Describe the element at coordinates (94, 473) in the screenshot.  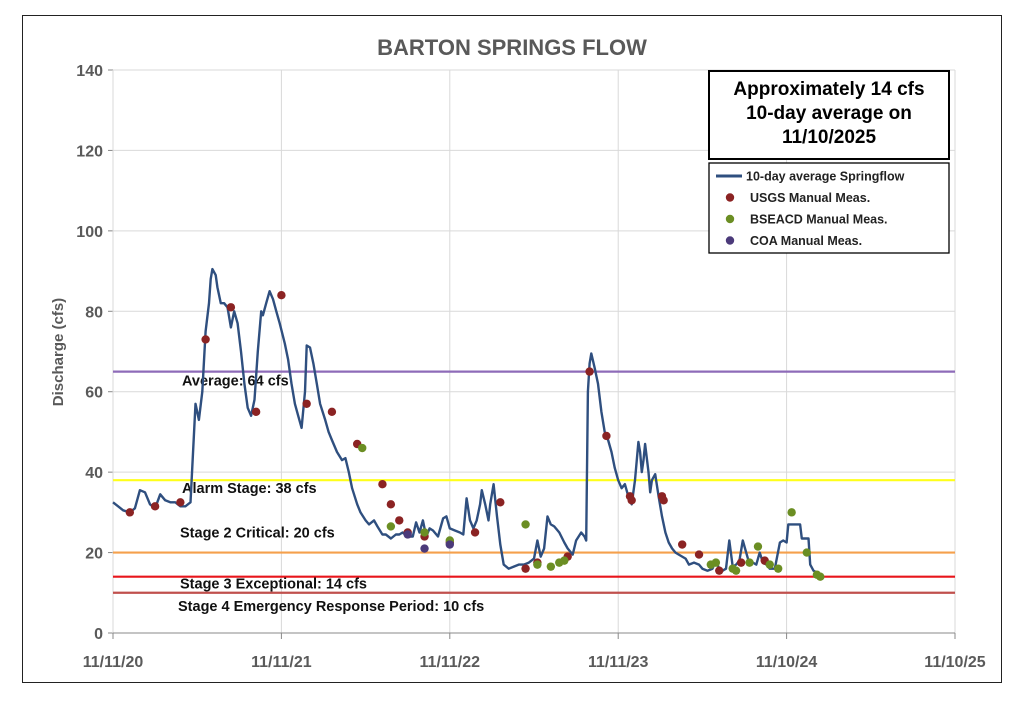
I see `y-tick-label: 40` at that location.